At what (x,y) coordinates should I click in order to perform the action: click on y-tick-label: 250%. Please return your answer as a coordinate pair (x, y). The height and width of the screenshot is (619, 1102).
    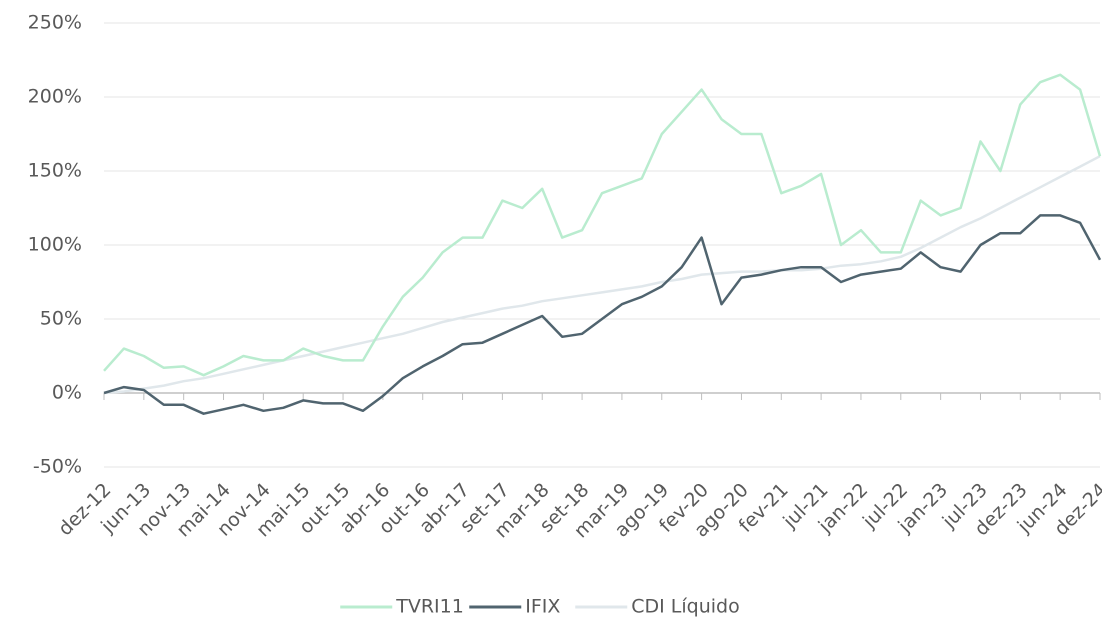
    Looking at the image, I should click on (55, 23).